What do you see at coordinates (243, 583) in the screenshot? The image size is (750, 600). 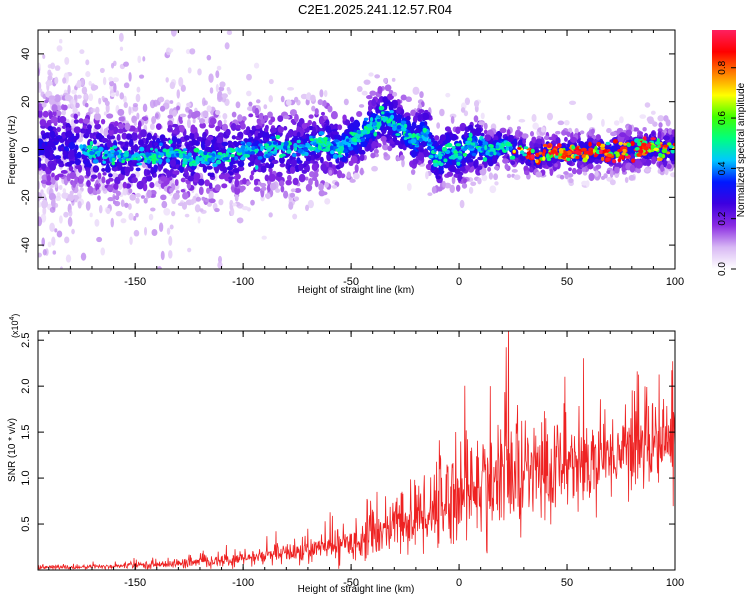 I see `snr-x-tick-label: -100` at bounding box center [243, 583].